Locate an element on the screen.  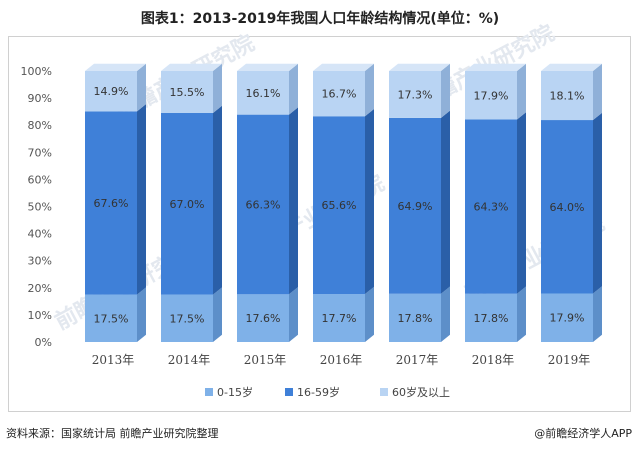
y-tick-label: 30% is located at coordinates (40, 261).